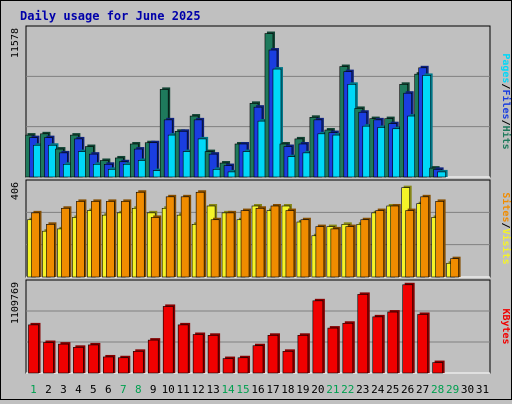 Image resolution: width=512 pixels, height=404 pixels. I want to click on middle-bar-sites-2-face, so click(50, 251).